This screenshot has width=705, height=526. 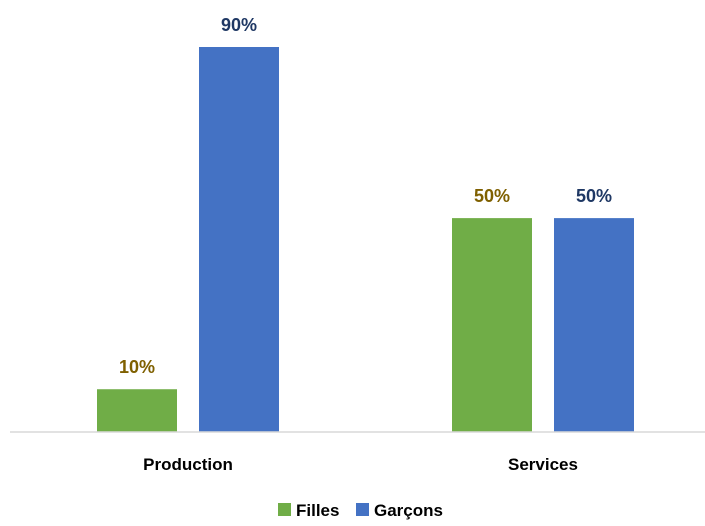 I want to click on legend-swatch-garons, so click(x=362, y=509).